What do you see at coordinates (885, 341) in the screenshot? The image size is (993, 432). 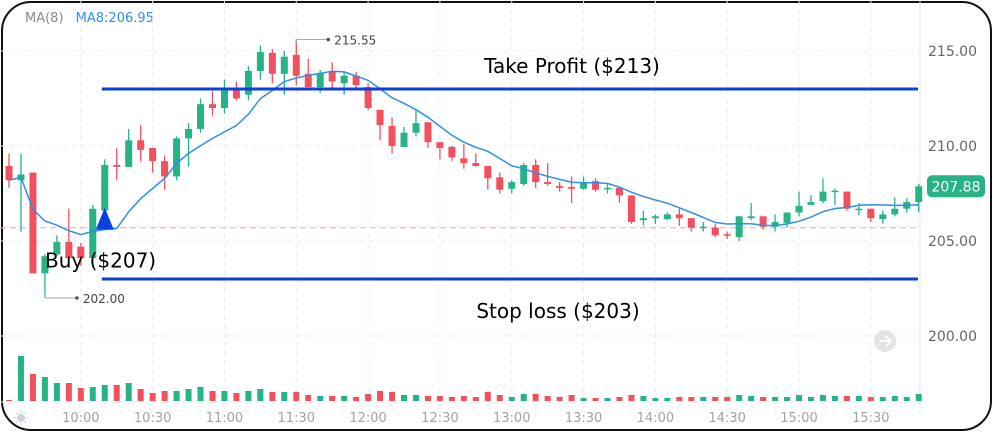 I see `scroll-to-latest-button` at bounding box center [885, 341].